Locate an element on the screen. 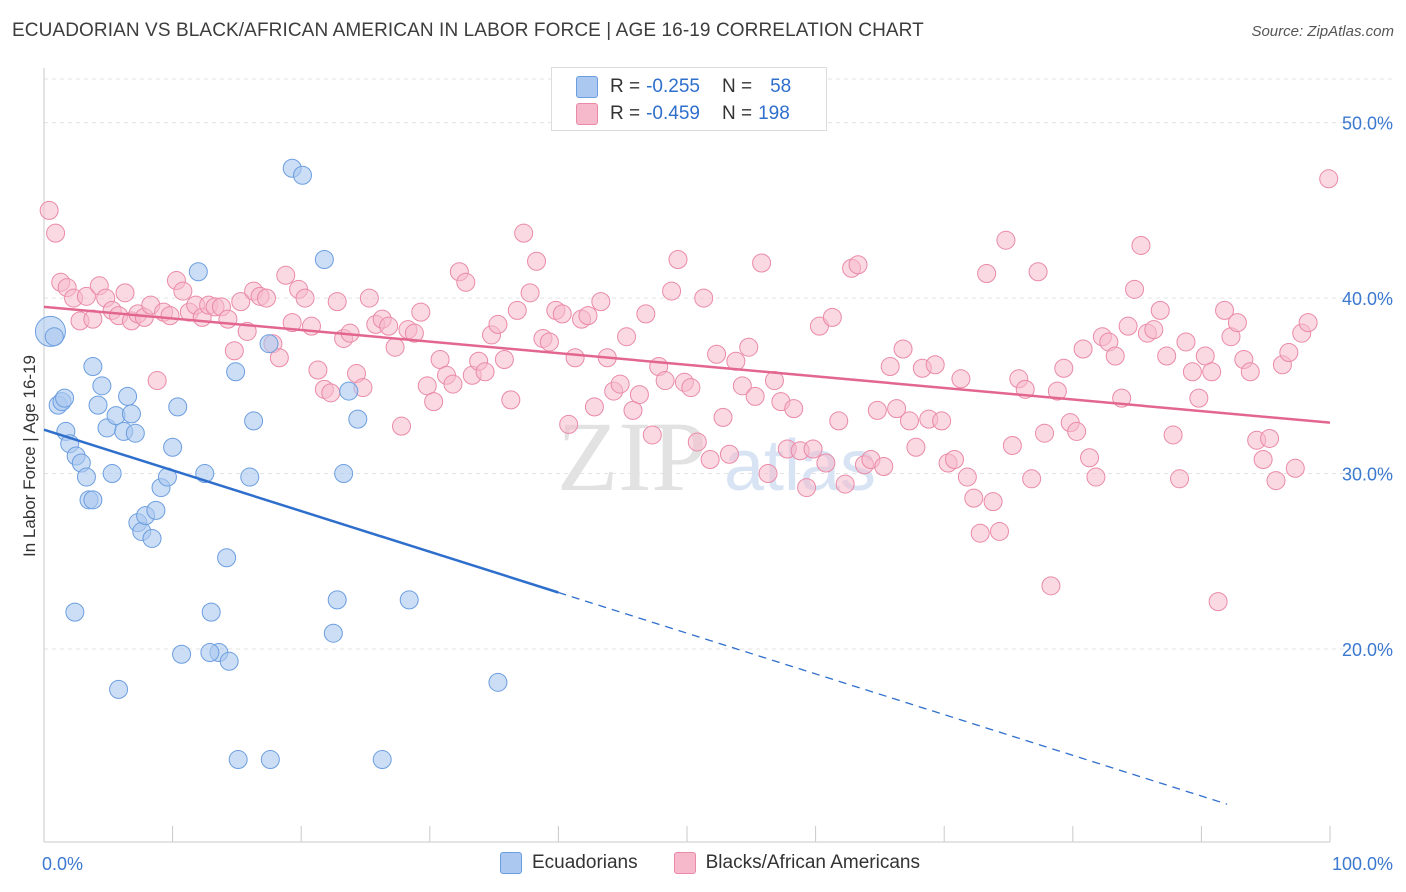  correlation-legend: R = -0.255 N = 58 R = -0.459 N = 198 is located at coordinates (689, 99).